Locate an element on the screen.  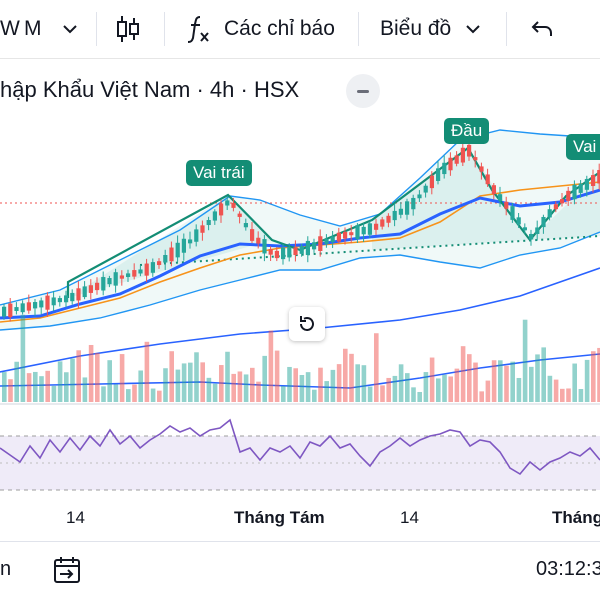
reset-chart-button is located at coordinates (307, 324).